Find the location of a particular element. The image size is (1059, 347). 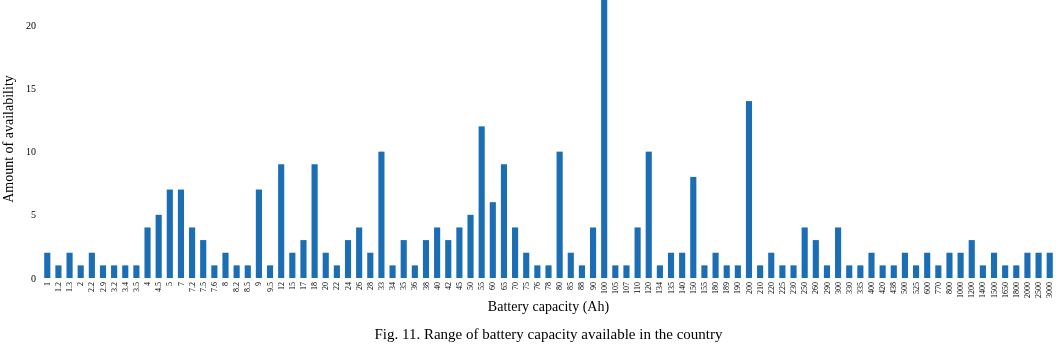

x-tick-label: 28 is located at coordinates (370, 286).